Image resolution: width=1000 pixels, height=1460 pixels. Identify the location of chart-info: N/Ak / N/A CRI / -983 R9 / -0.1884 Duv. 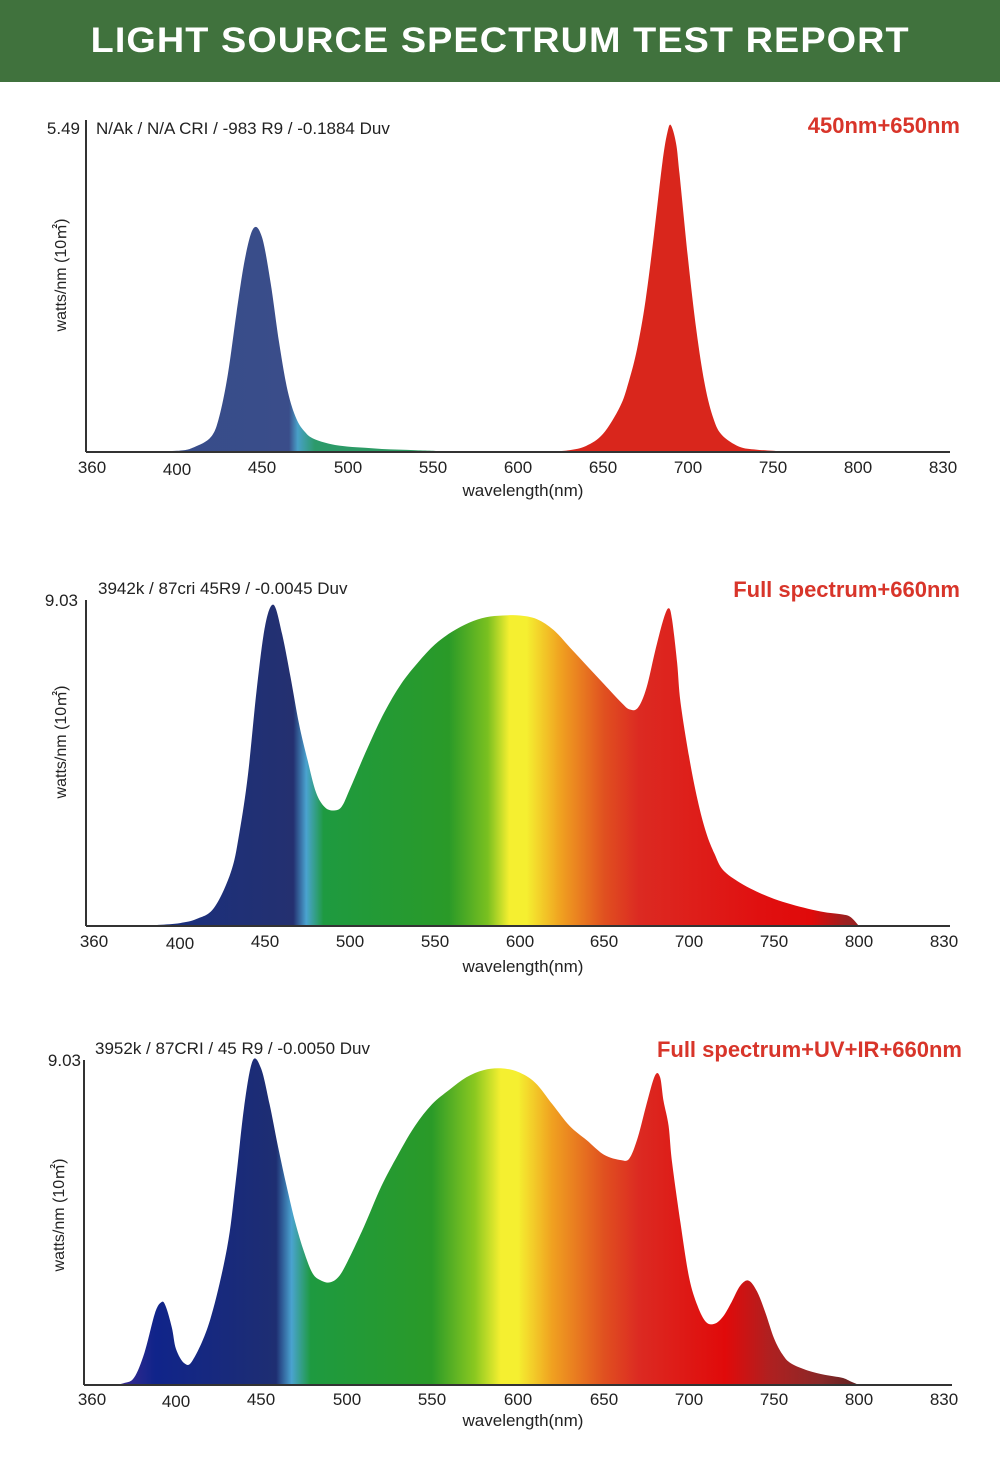
(243, 128).